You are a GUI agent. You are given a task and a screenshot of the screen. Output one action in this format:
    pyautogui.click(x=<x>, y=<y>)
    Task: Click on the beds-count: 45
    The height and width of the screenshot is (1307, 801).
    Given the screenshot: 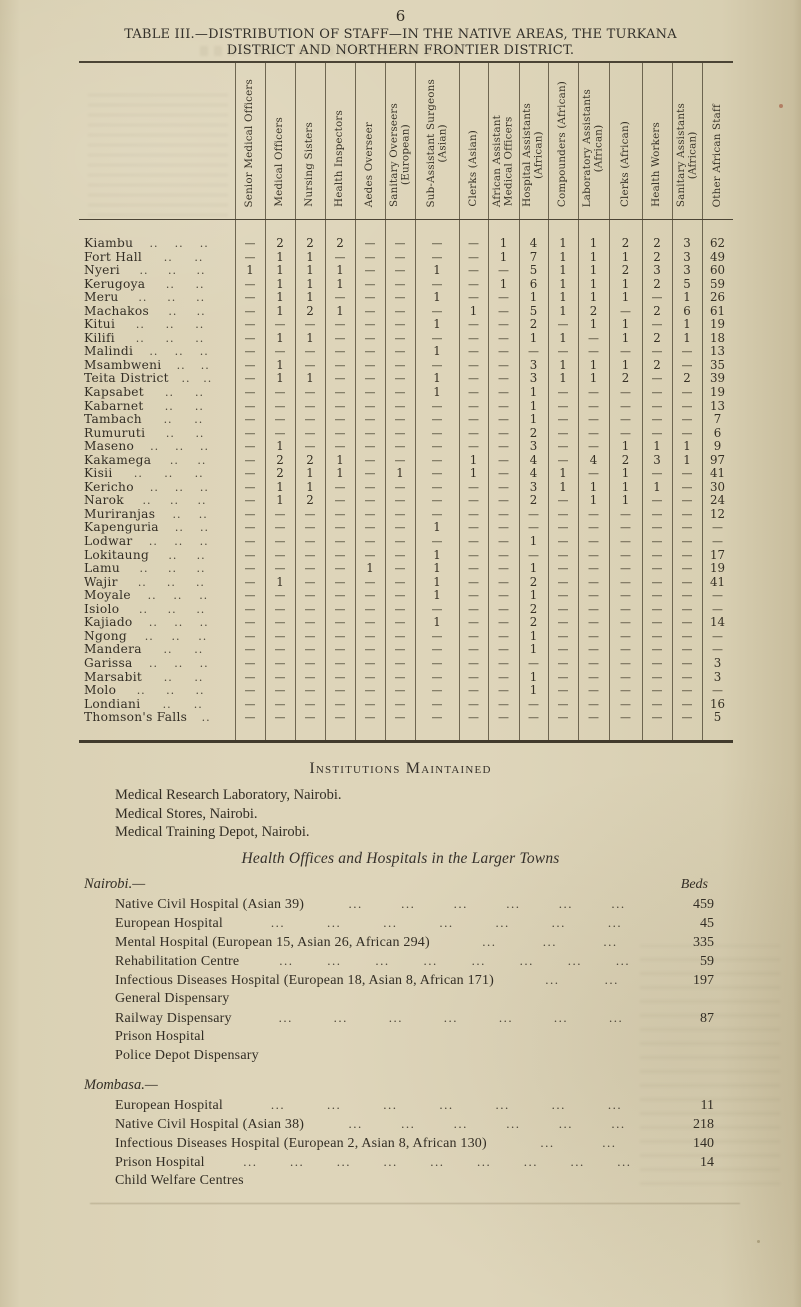 What is the action you would take?
    pyautogui.click(x=707, y=923)
    